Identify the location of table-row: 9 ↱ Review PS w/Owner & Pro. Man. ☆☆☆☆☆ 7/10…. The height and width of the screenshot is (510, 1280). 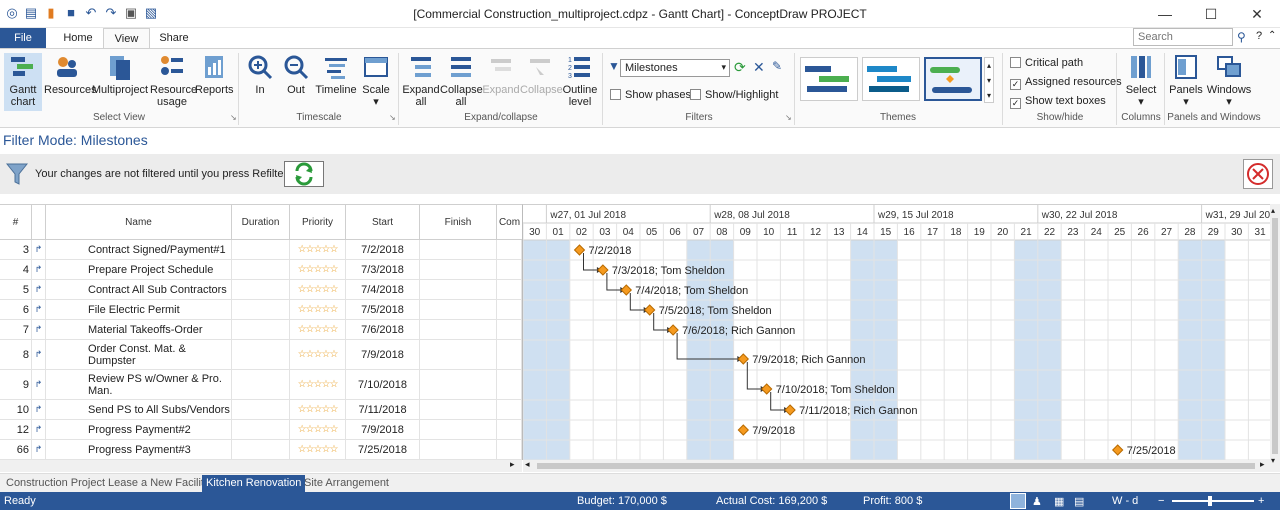
(261, 385).